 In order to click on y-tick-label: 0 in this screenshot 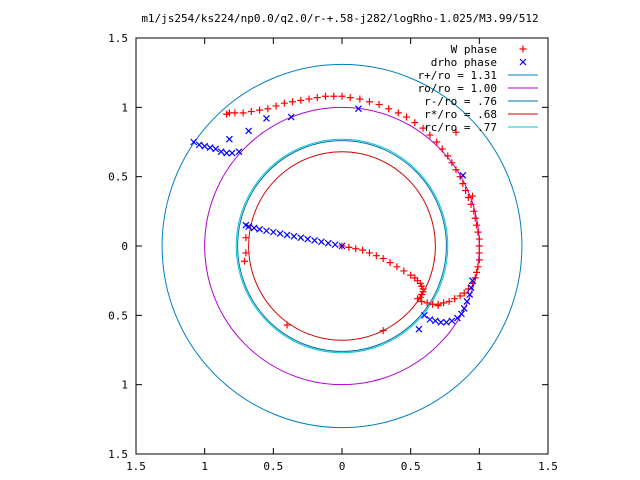, I will do `click(124, 246)`.